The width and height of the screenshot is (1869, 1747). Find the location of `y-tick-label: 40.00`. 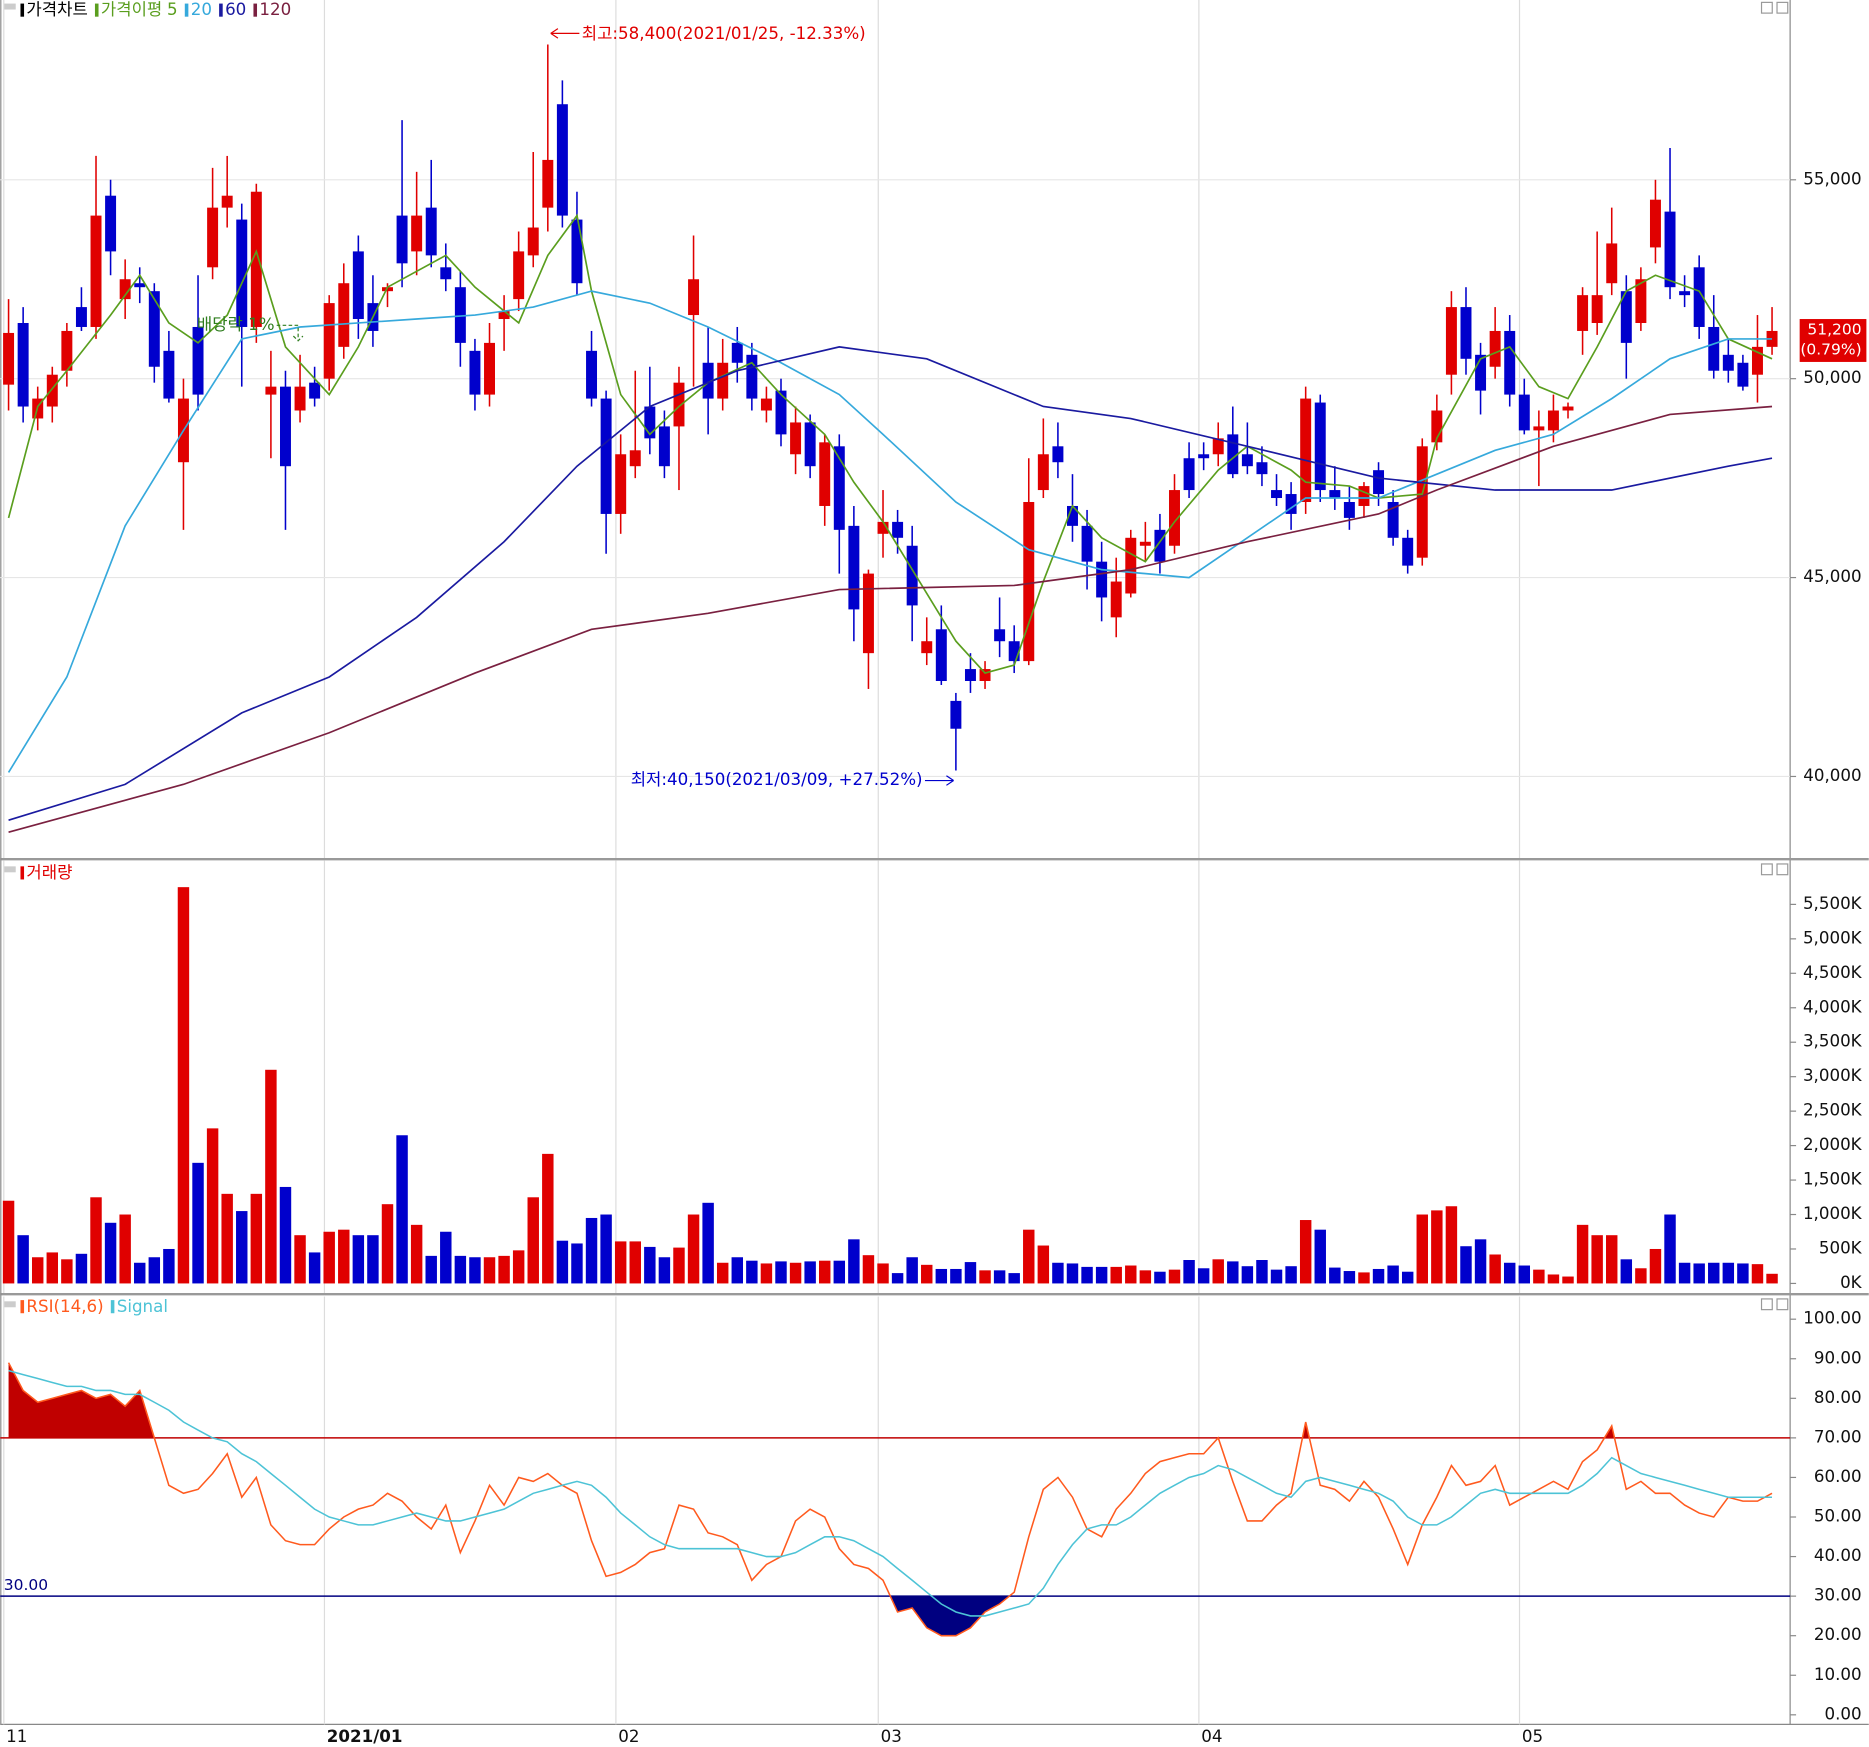

y-tick-label: 40.00 is located at coordinates (1838, 1555).